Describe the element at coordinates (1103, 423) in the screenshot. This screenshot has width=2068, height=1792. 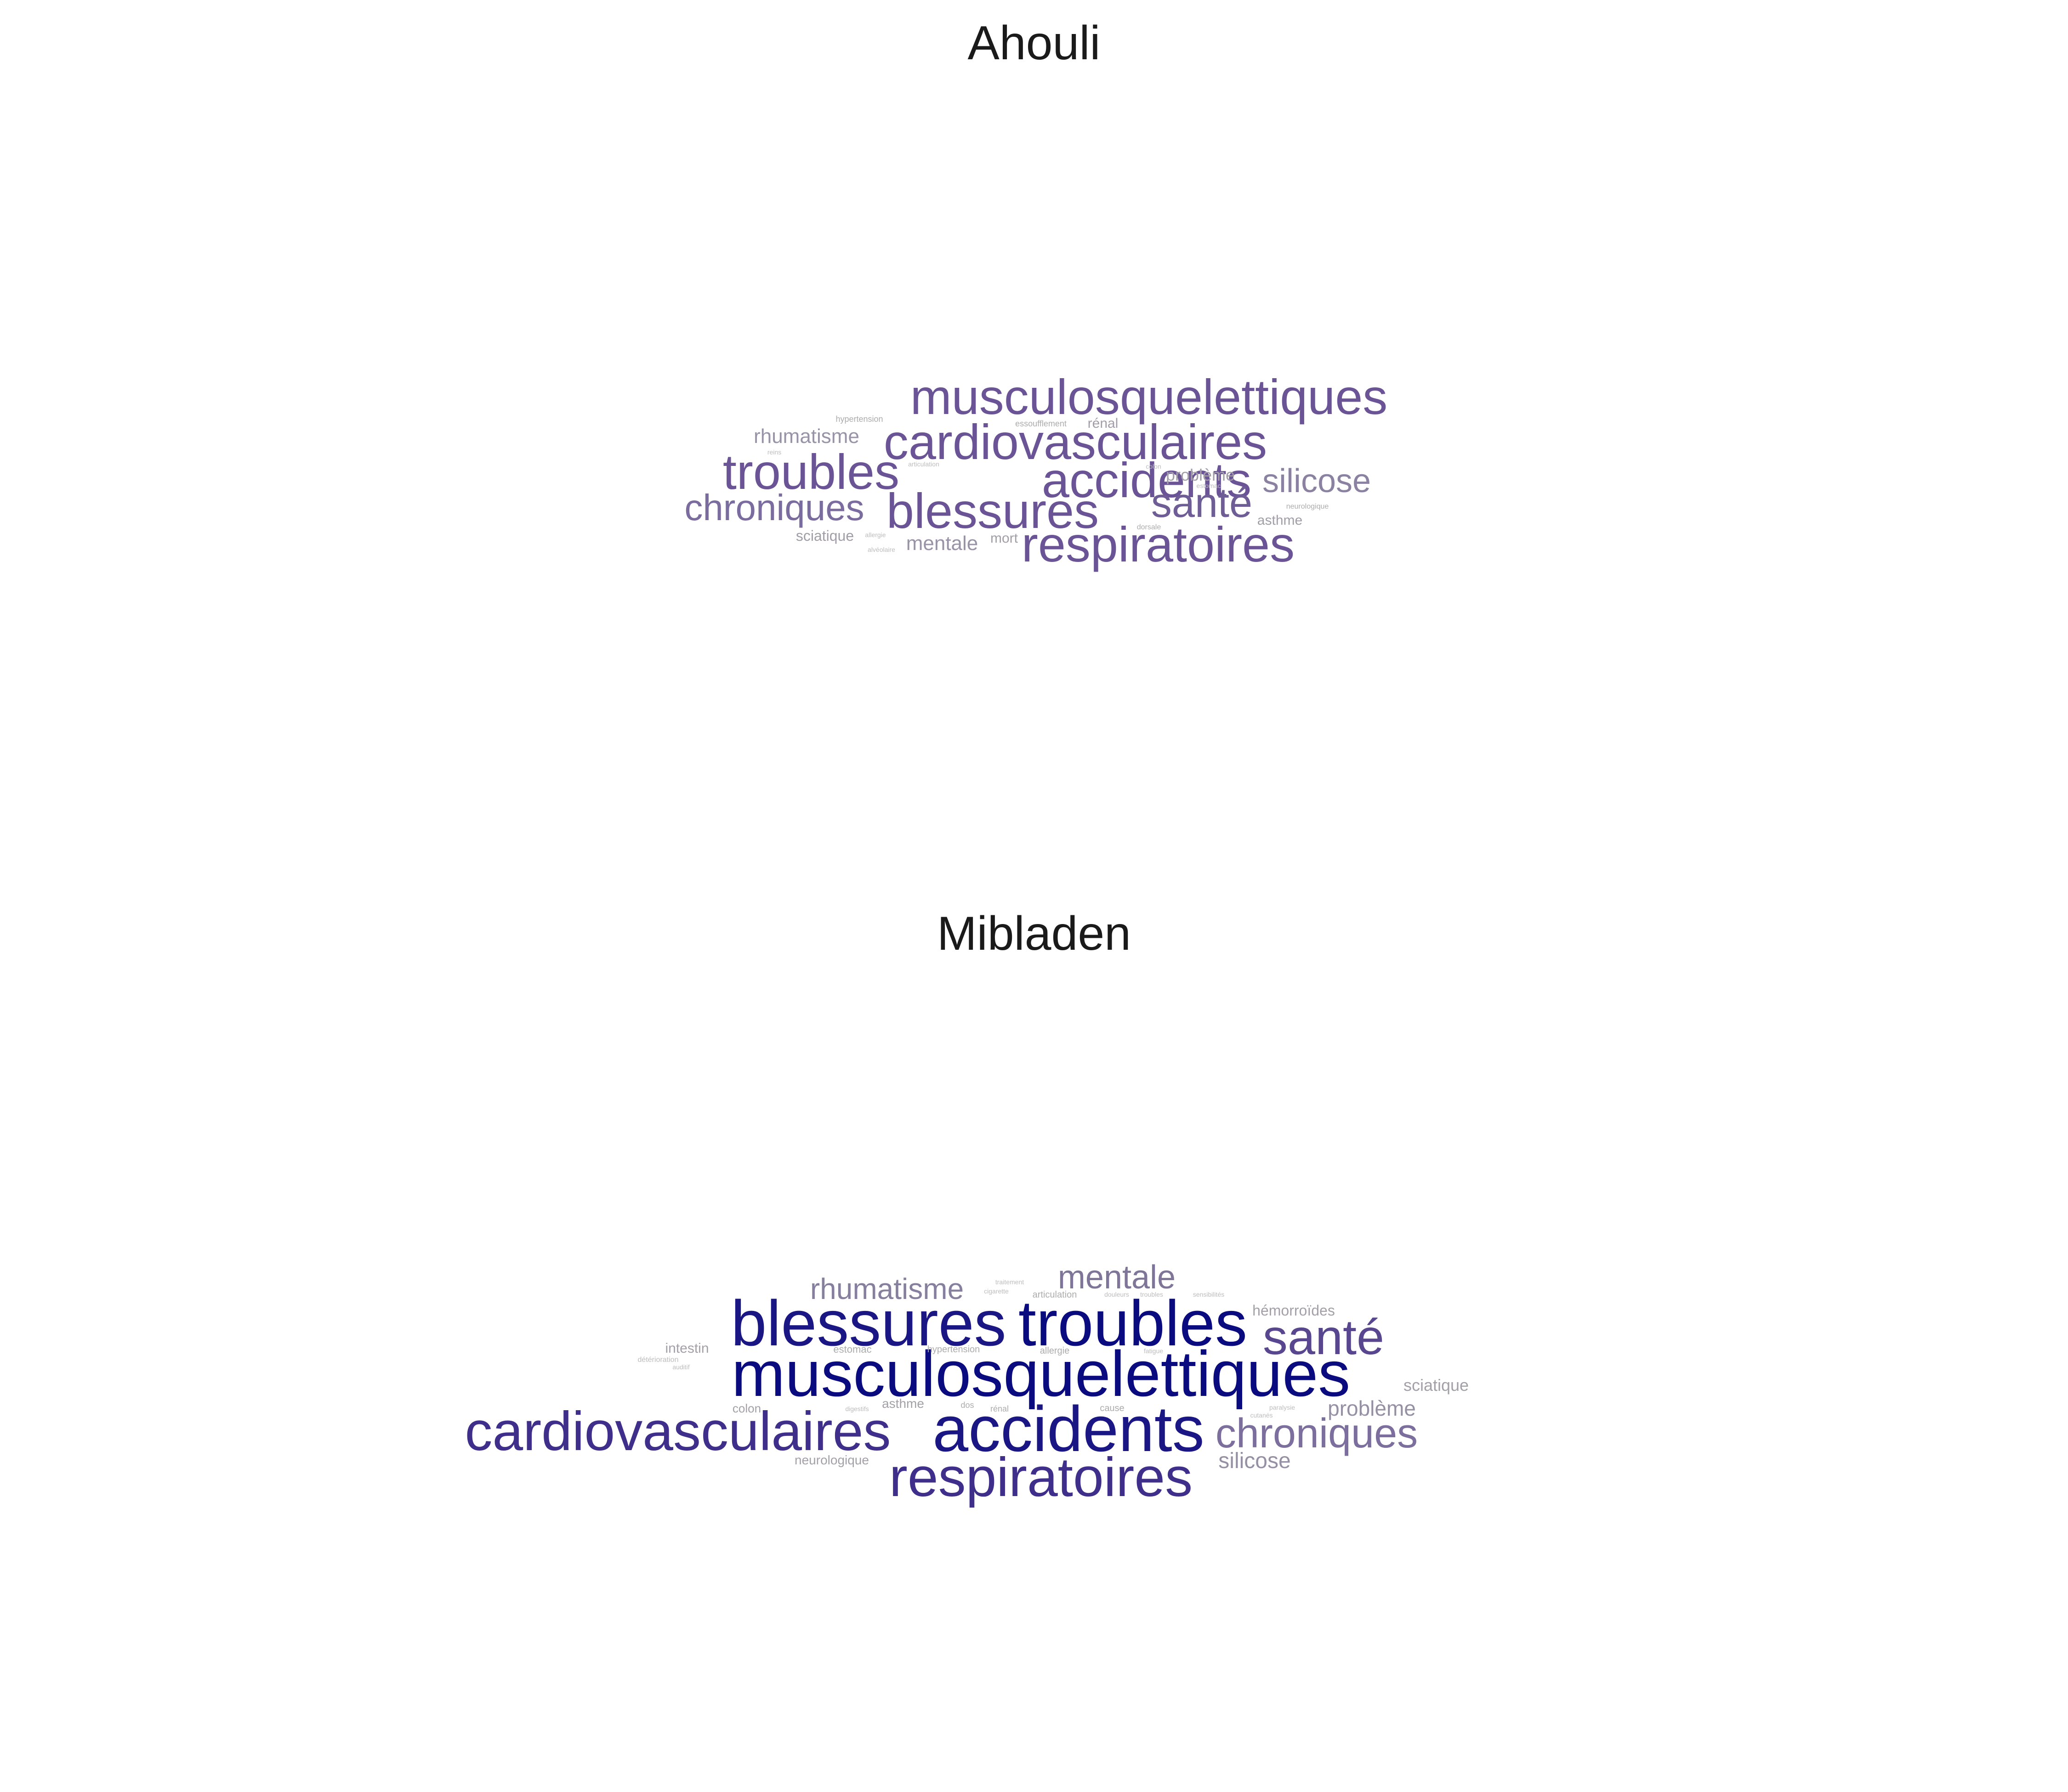
I see `word-0-15: rénal` at that location.